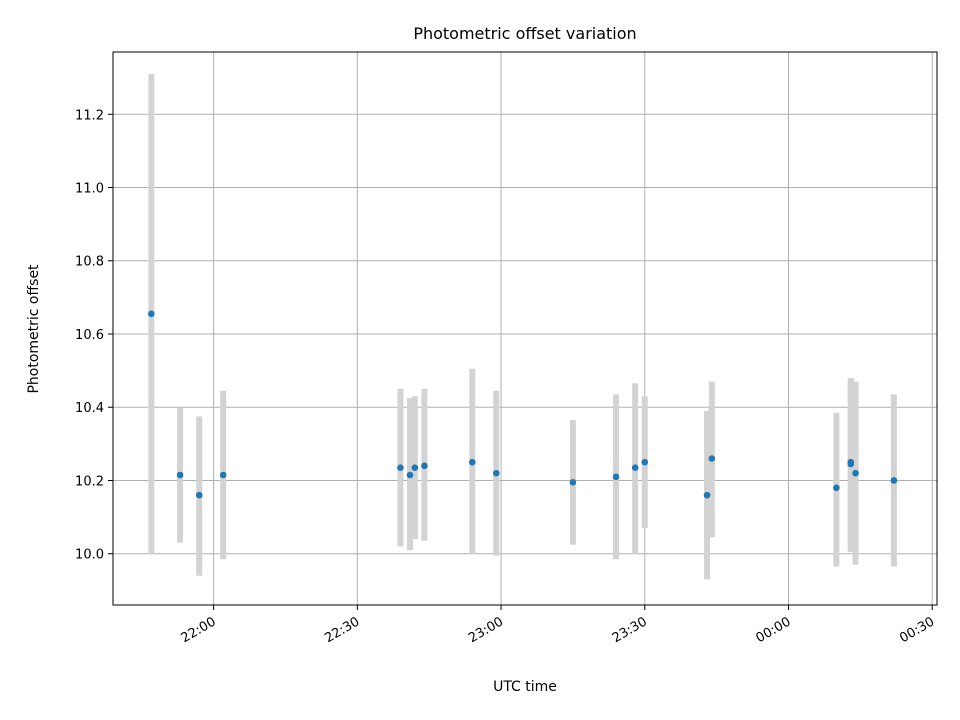  What do you see at coordinates (89, 115) in the screenshot?
I see `y-tick-label: 11.2` at bounding box center [89, 115].